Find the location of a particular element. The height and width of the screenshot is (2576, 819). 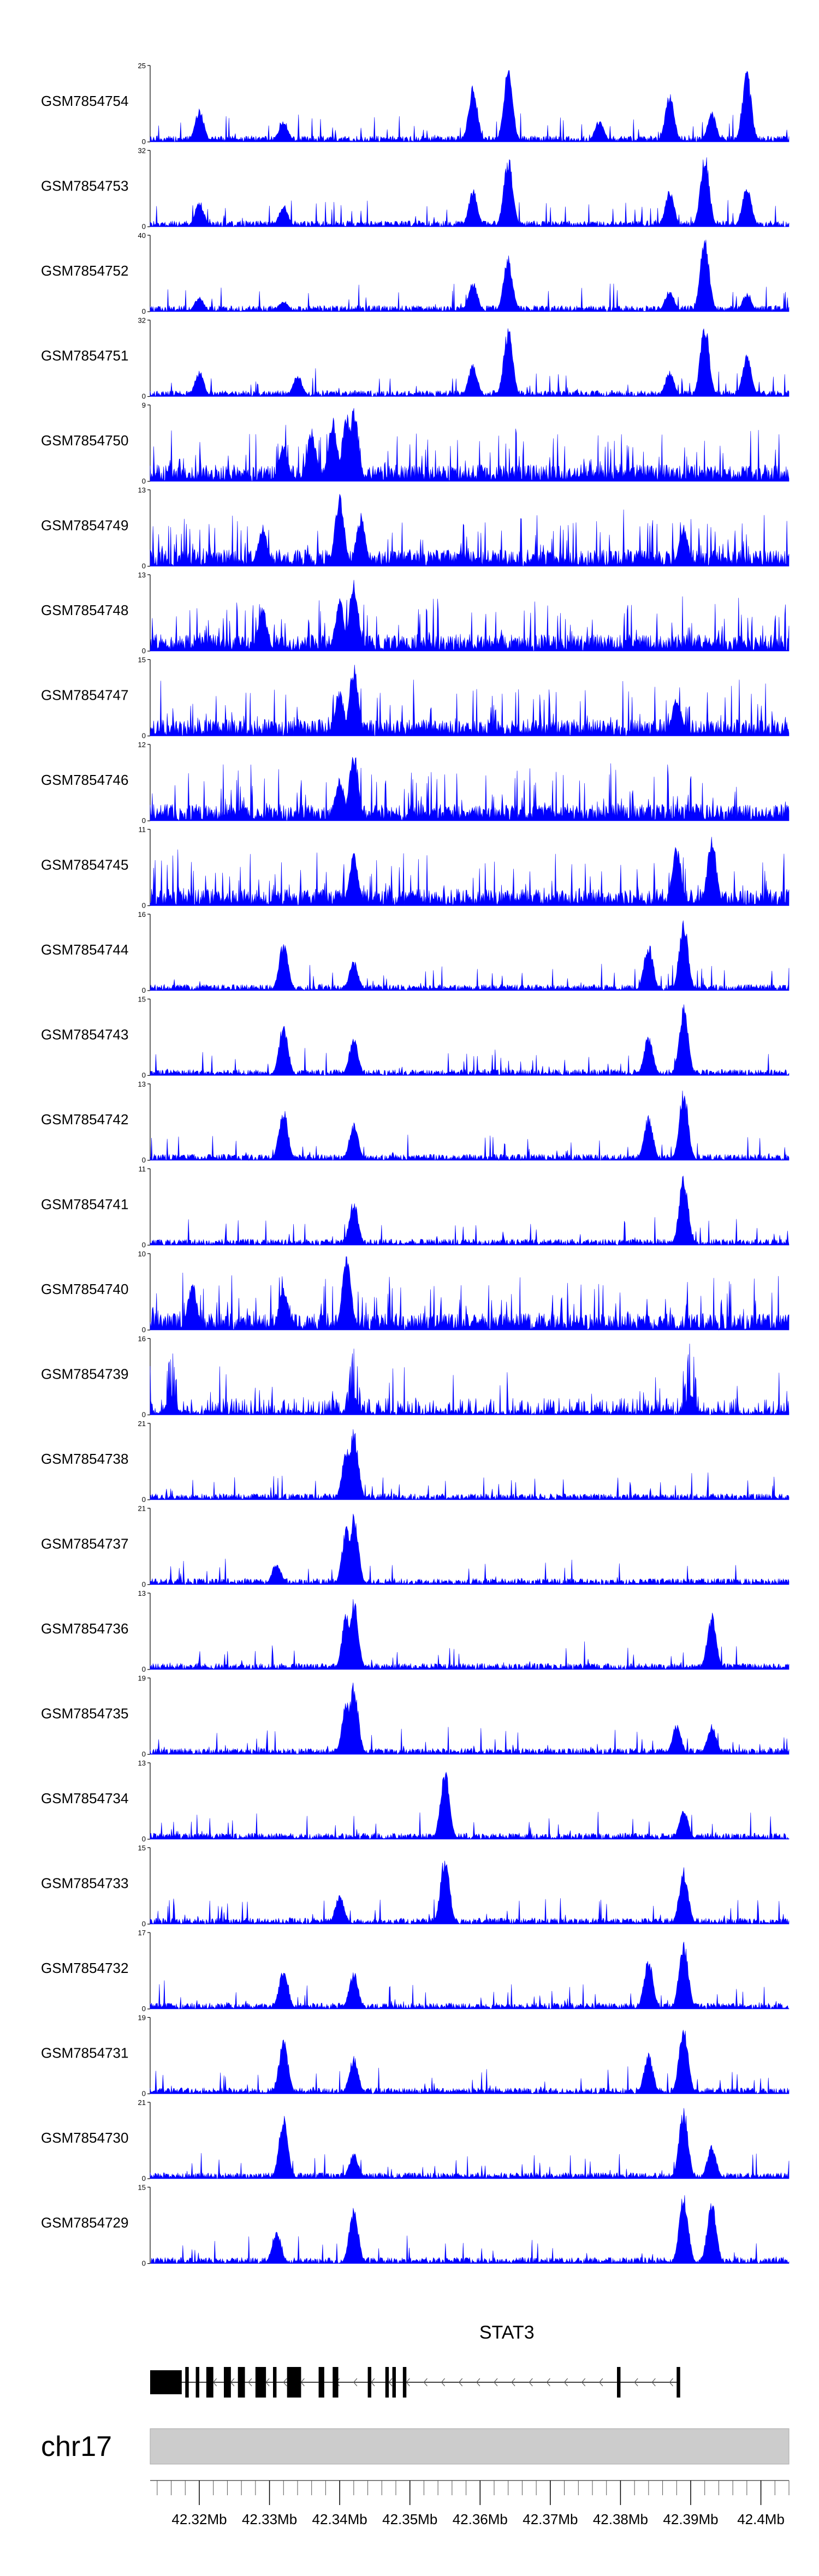

track-GSM7854731: GSM7854731 19 0 is located at coordinates (415, 2056).